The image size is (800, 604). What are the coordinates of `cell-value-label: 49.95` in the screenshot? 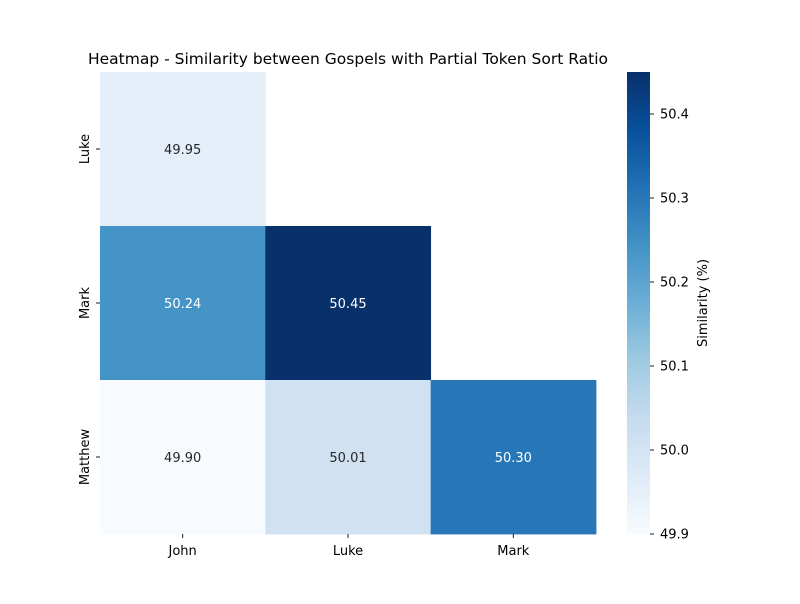 It's located at (182, 150).